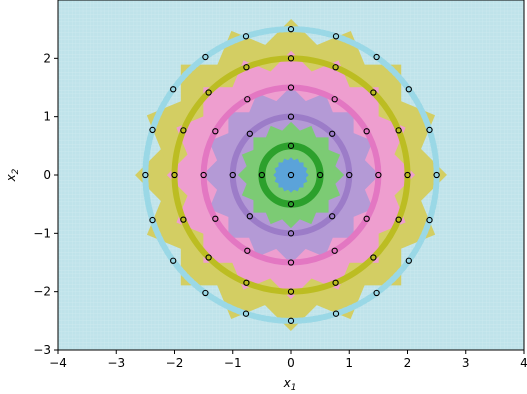  Describe the element at coordinates (42, 233) in the screenshot. I see `y-tick-label: −1` at that location.